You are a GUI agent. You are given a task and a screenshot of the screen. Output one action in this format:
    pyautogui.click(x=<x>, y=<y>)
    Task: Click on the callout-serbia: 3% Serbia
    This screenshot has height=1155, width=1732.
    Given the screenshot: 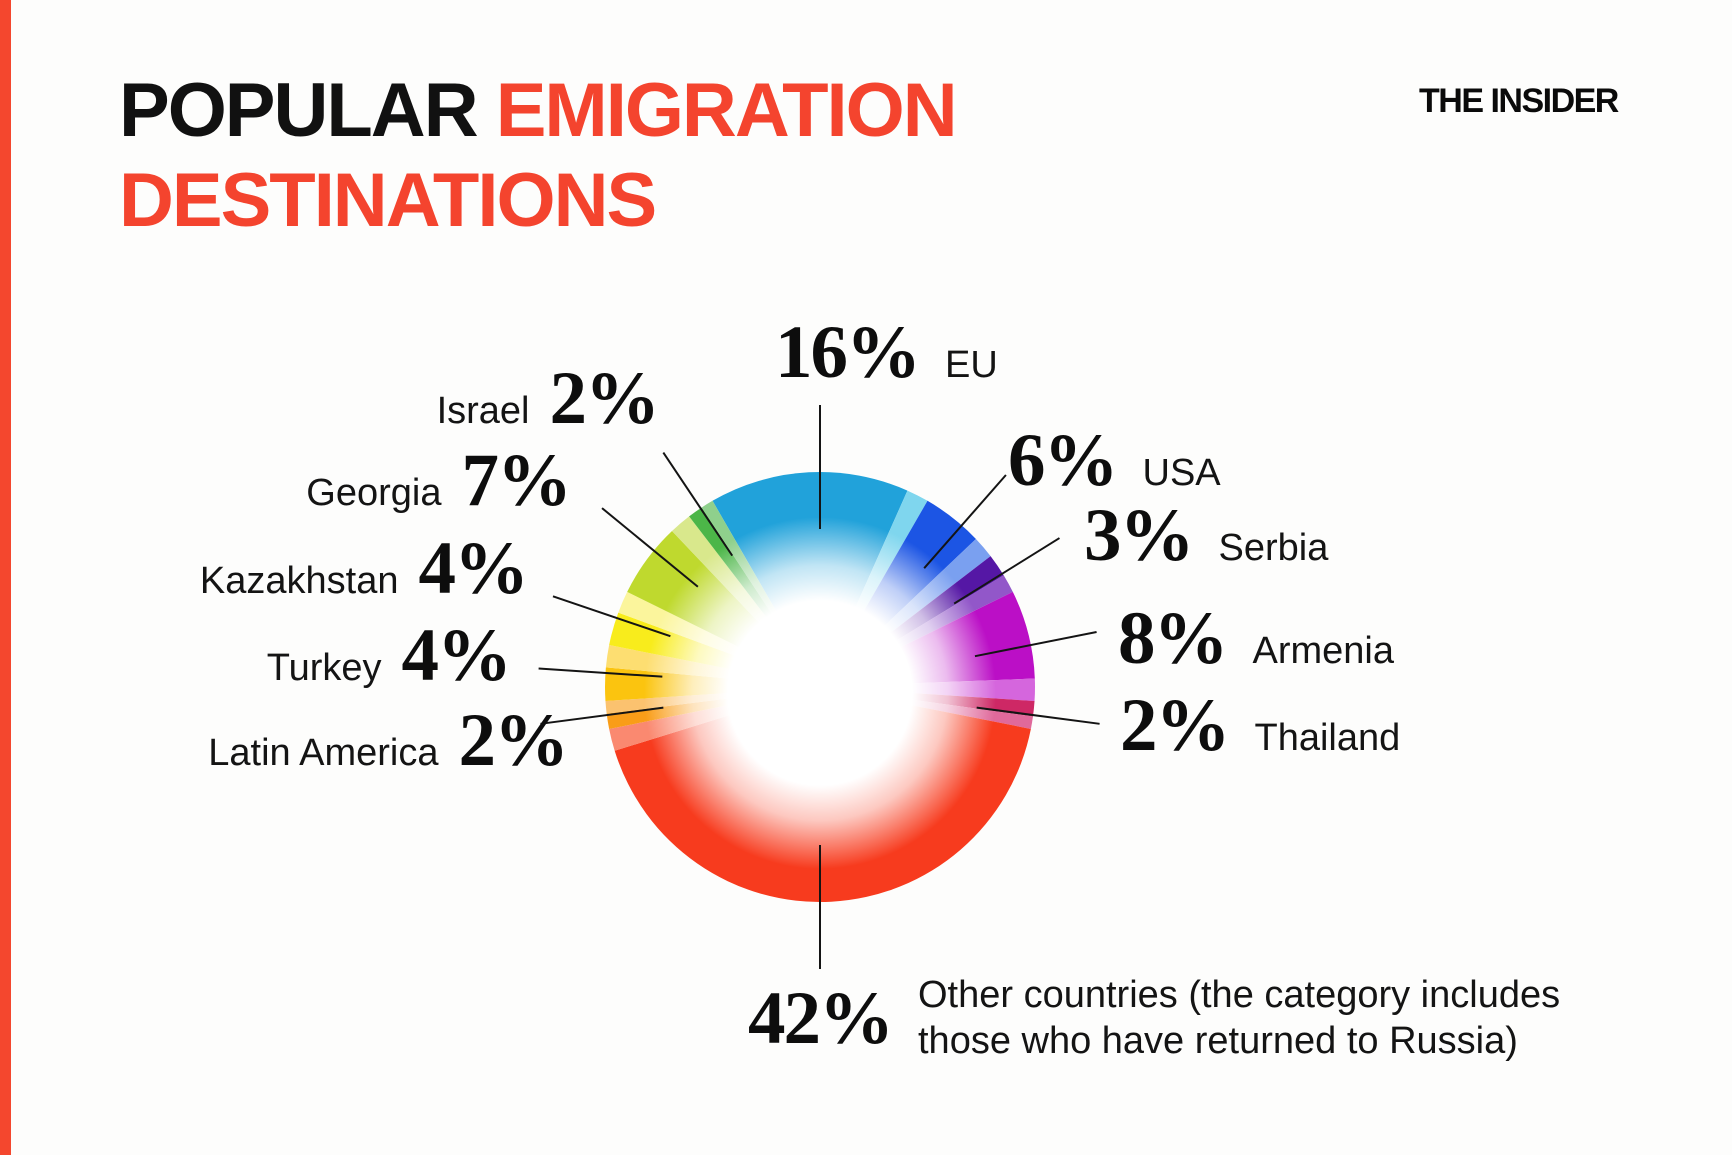 What is the action you would take?
    pyautogui.click(x=1206, y=535)
    